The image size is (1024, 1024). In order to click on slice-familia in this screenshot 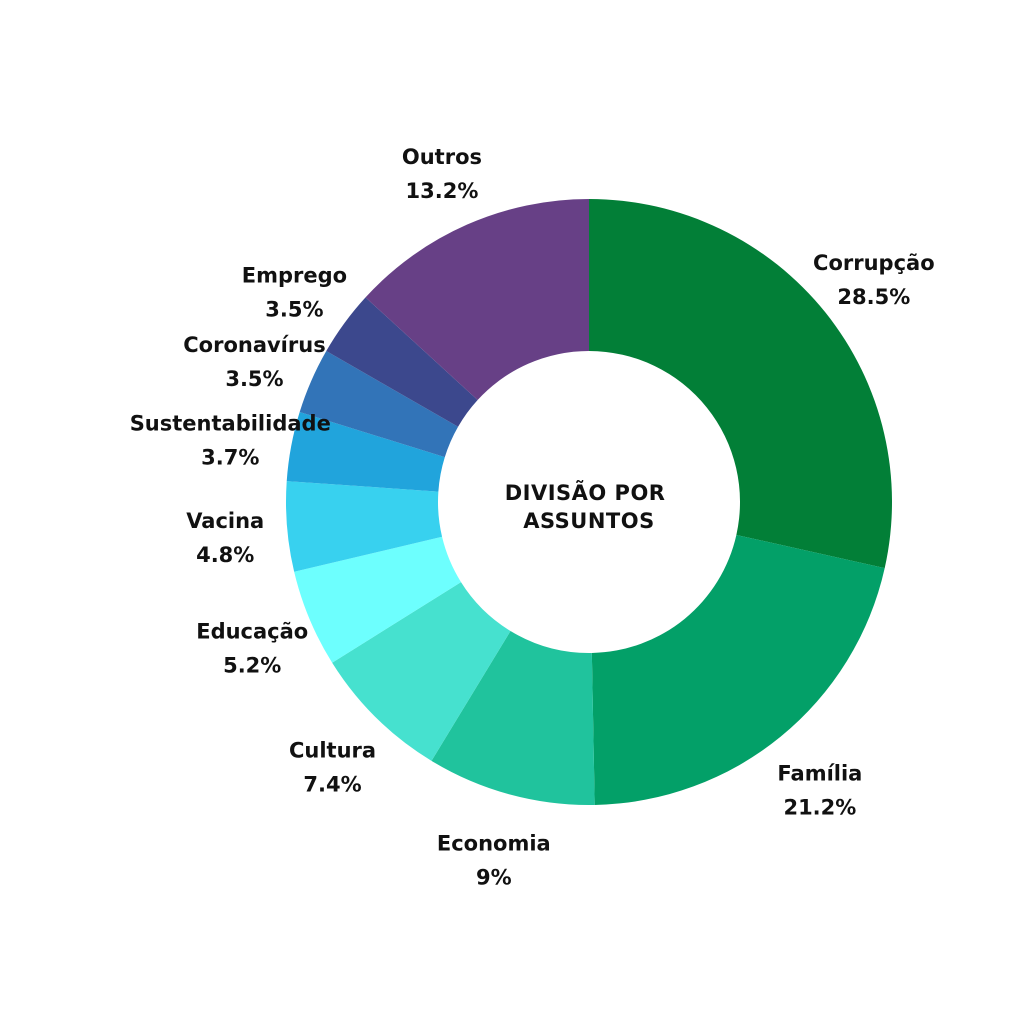, I will do `click(738, 669)`.